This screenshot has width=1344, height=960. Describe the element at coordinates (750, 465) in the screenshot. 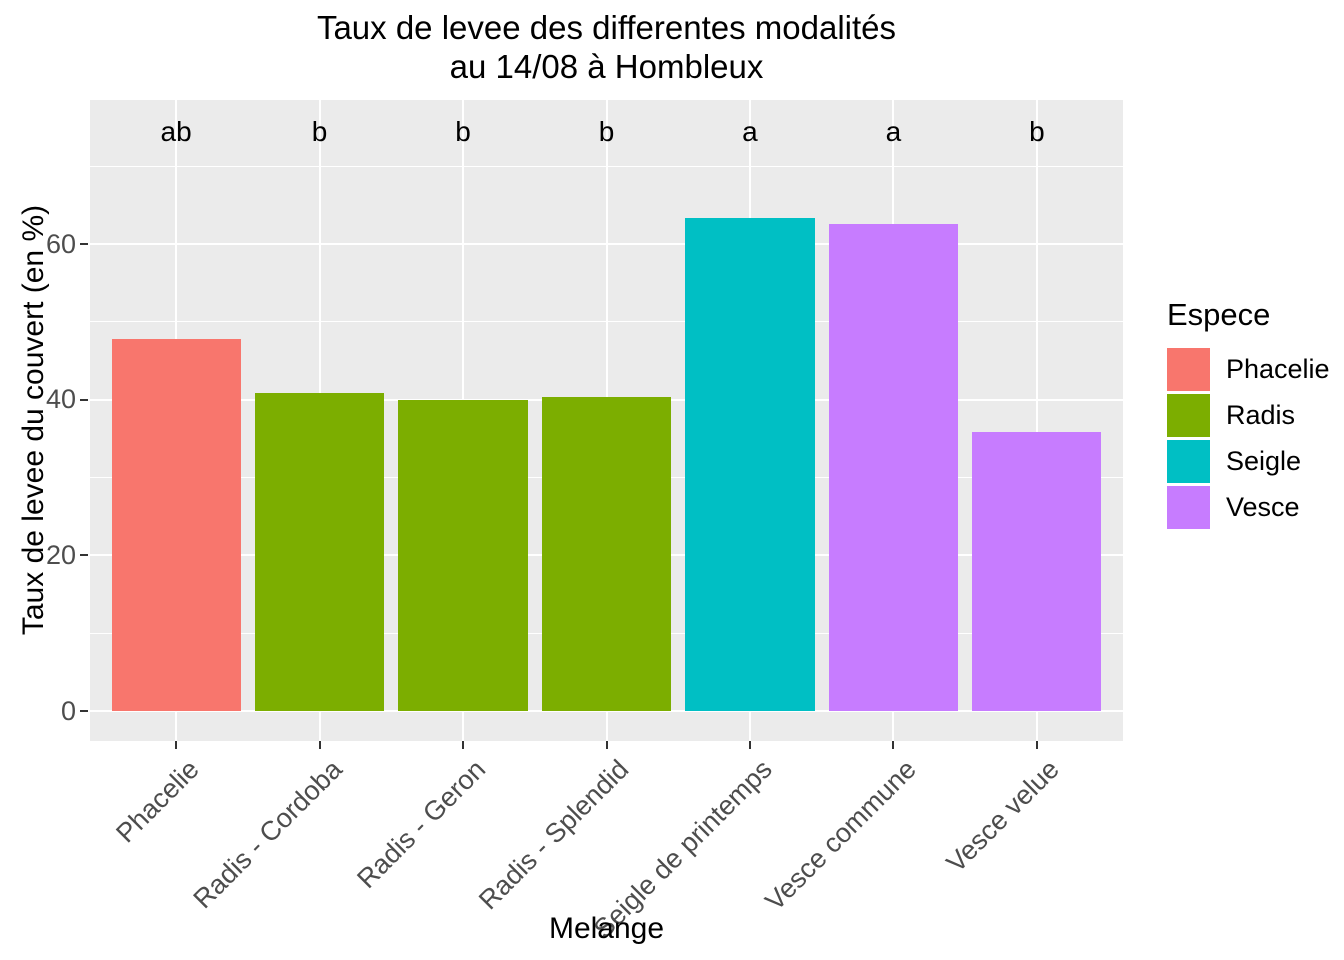

I see `bar-seigle-de-printemps` at that location.